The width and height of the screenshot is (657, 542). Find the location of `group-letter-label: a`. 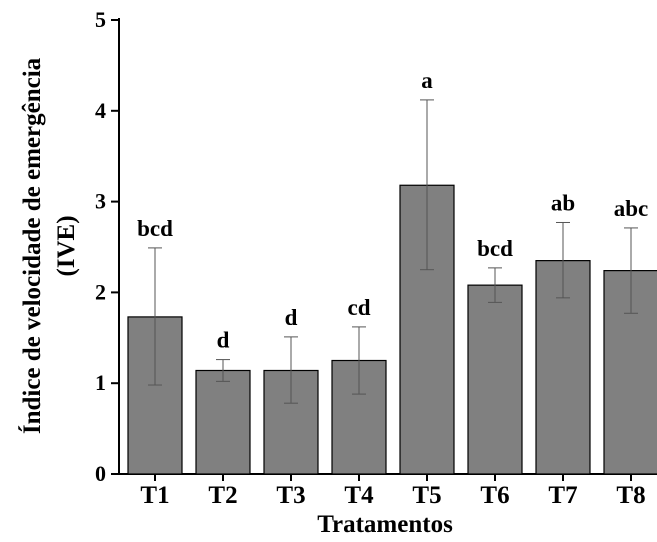

group-letter-label: a is located at coordinates (427, 80).